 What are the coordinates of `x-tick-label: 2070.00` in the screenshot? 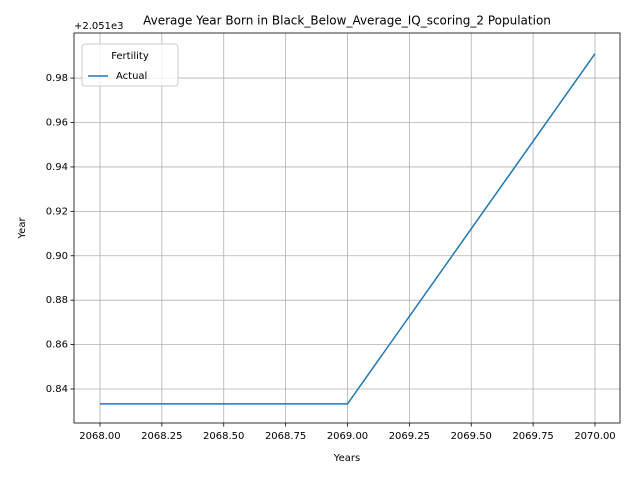 It's located at (594, 436).